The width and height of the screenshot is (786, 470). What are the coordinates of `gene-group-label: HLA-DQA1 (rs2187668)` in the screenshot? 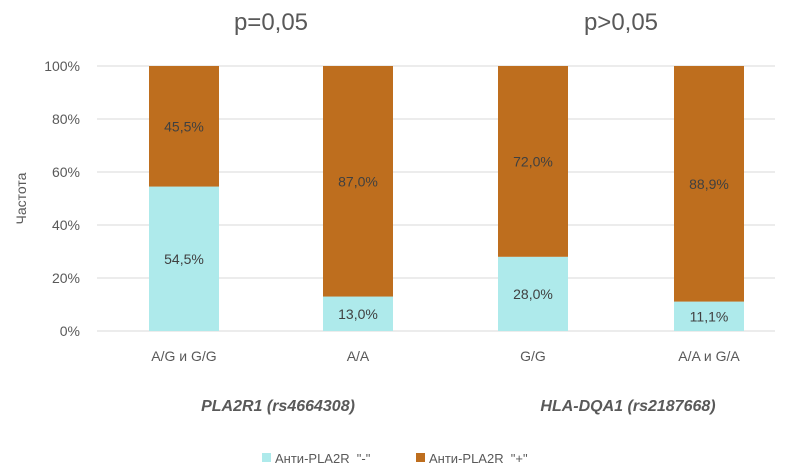 It's located at (627, 406).